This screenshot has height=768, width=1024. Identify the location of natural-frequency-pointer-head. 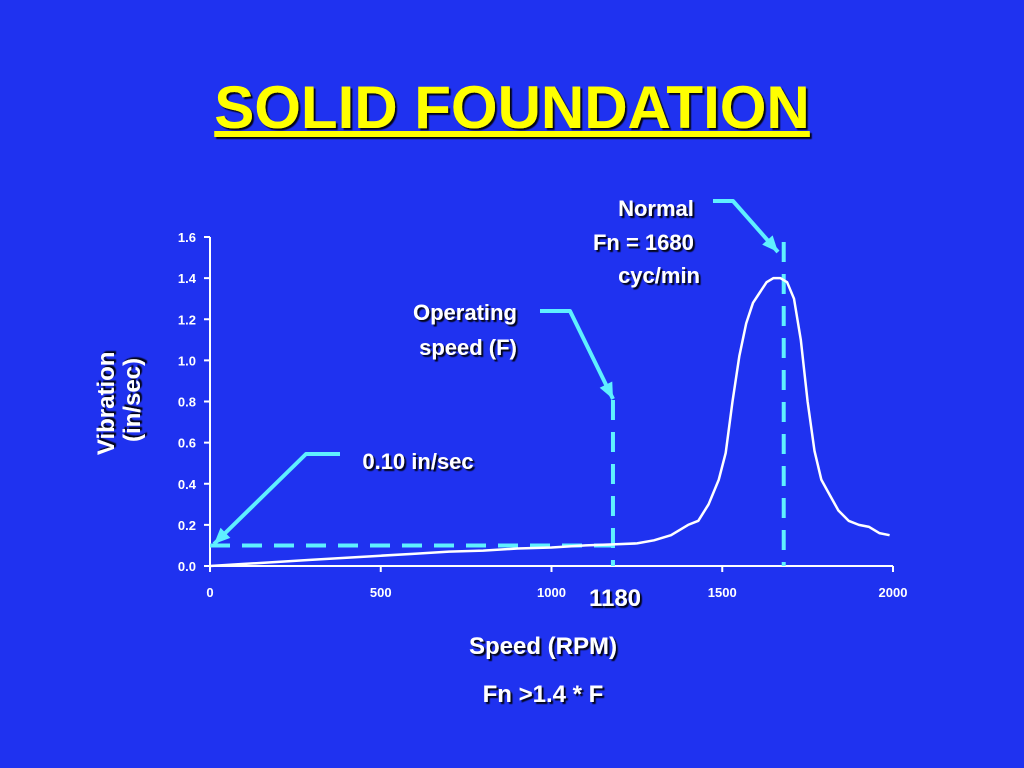
(770, 243).